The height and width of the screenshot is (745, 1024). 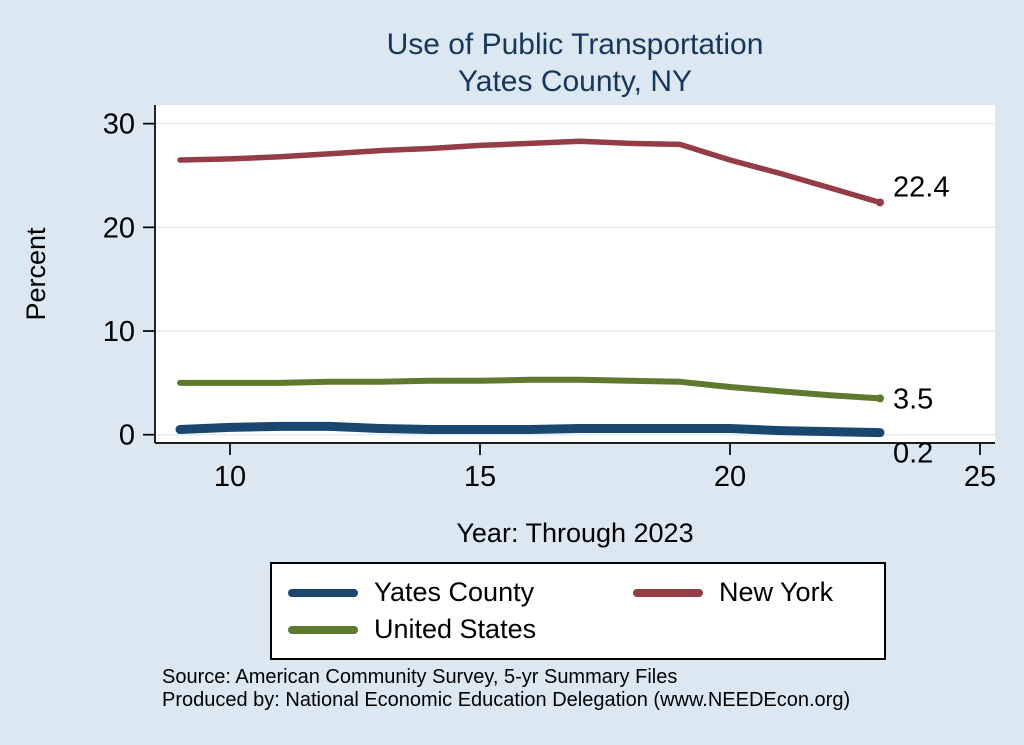 I want to click on line-yates-county, so click(x=530, y=429).